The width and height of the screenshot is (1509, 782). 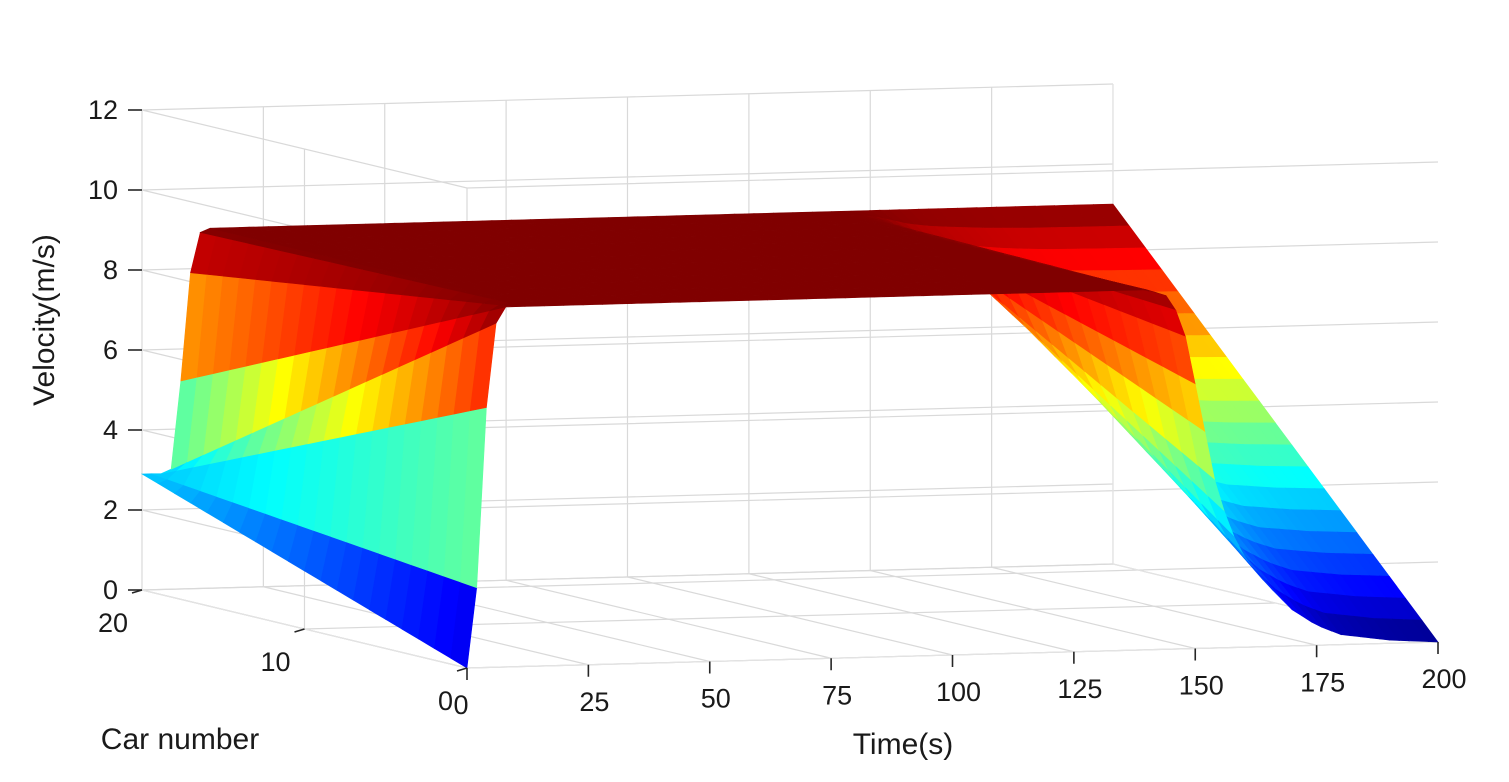 I want to click on x-tick-label: 125, so click(x=1079, y=689).